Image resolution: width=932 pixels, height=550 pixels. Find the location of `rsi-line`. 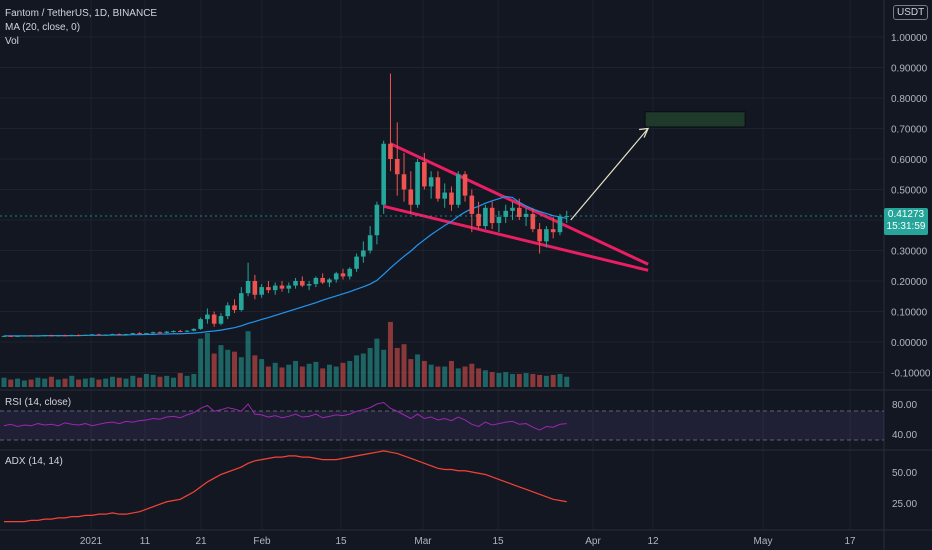

rsi-line is located at coordinates (285, 416).